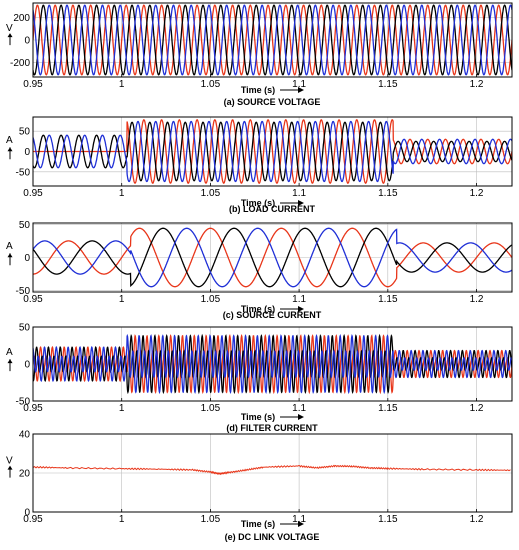 The width and height of the screenshot is (519, 550). I want to click on y-tick-label: 200, so click(21, 18).